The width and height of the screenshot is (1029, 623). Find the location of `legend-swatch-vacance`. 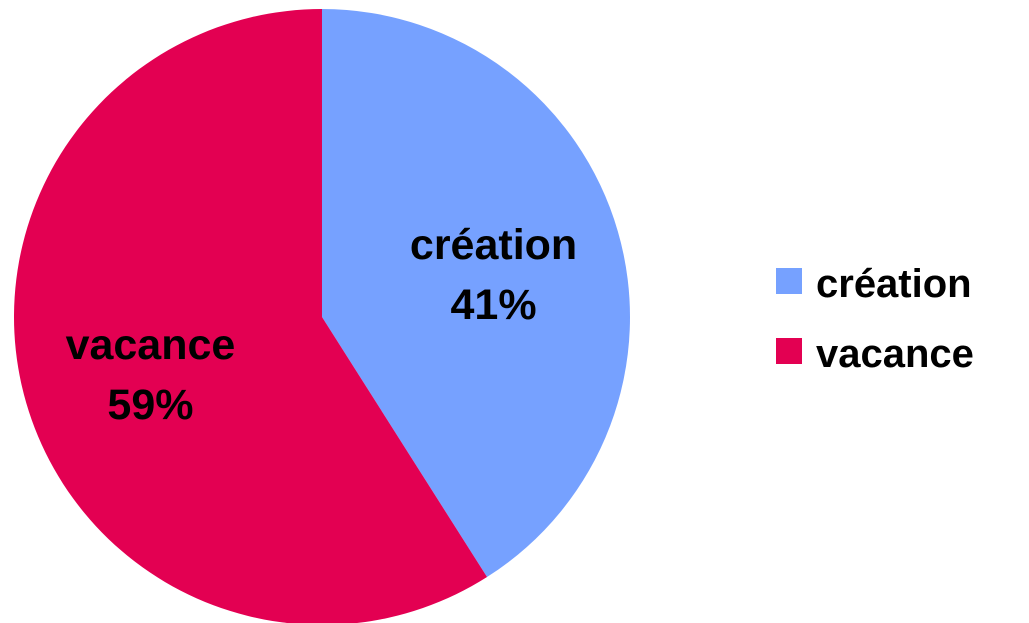

legend-swatch-vacance is located at coordinates (789, 351).